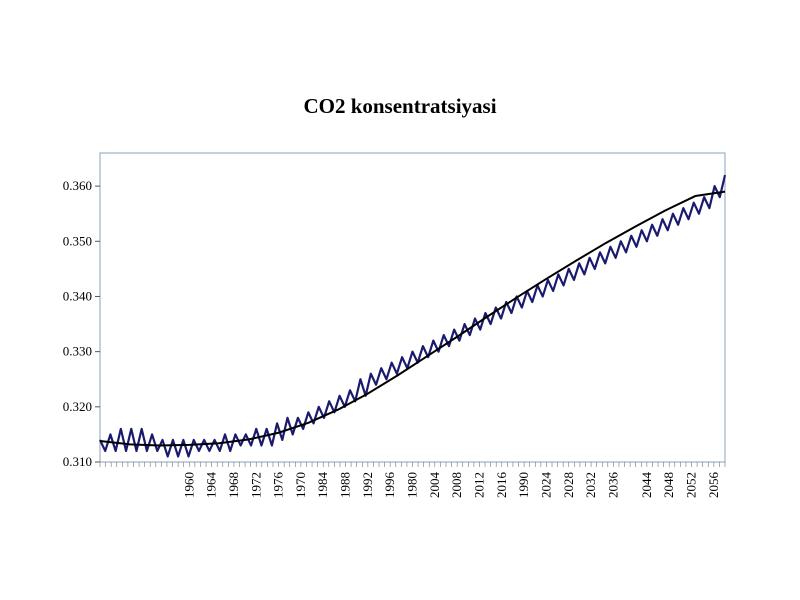 Image resolution: width=800 pixels, height=600 pixels. Describe the element at coordinates (668, 485) in the screenshot. I see `x-tick-label: 2048` at that location.